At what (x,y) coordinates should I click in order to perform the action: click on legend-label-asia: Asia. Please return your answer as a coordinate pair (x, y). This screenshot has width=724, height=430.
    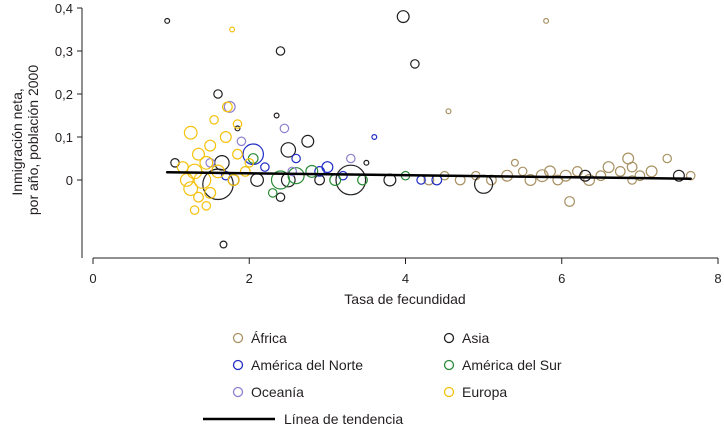
    Looking at the image, I should click on (475, 338).